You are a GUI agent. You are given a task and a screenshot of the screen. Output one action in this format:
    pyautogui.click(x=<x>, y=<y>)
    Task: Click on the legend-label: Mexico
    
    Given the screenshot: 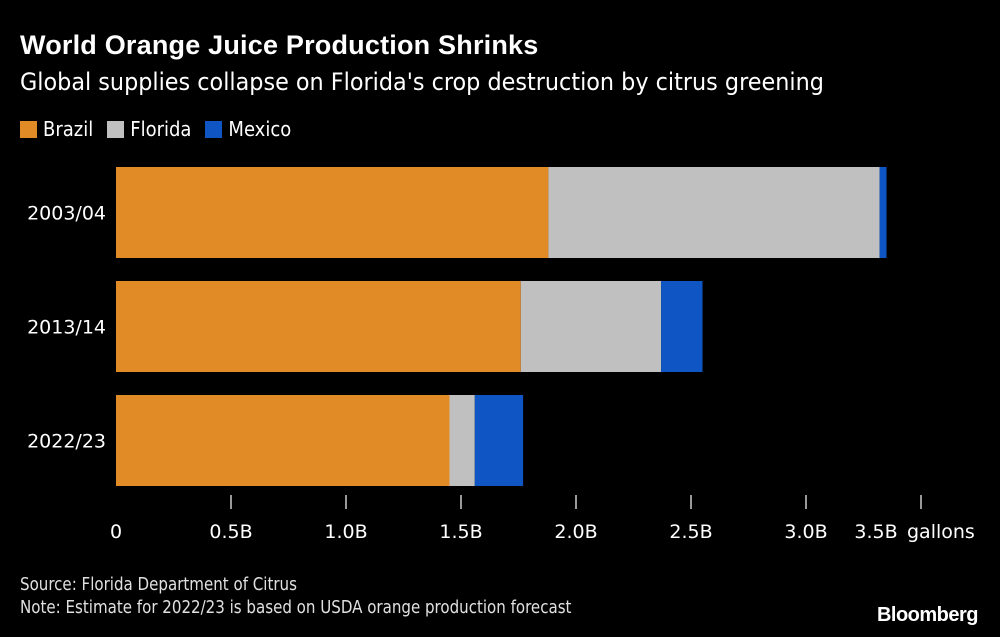 What is the action you would take?
    pyautogui.click(x=260, y=129)
    